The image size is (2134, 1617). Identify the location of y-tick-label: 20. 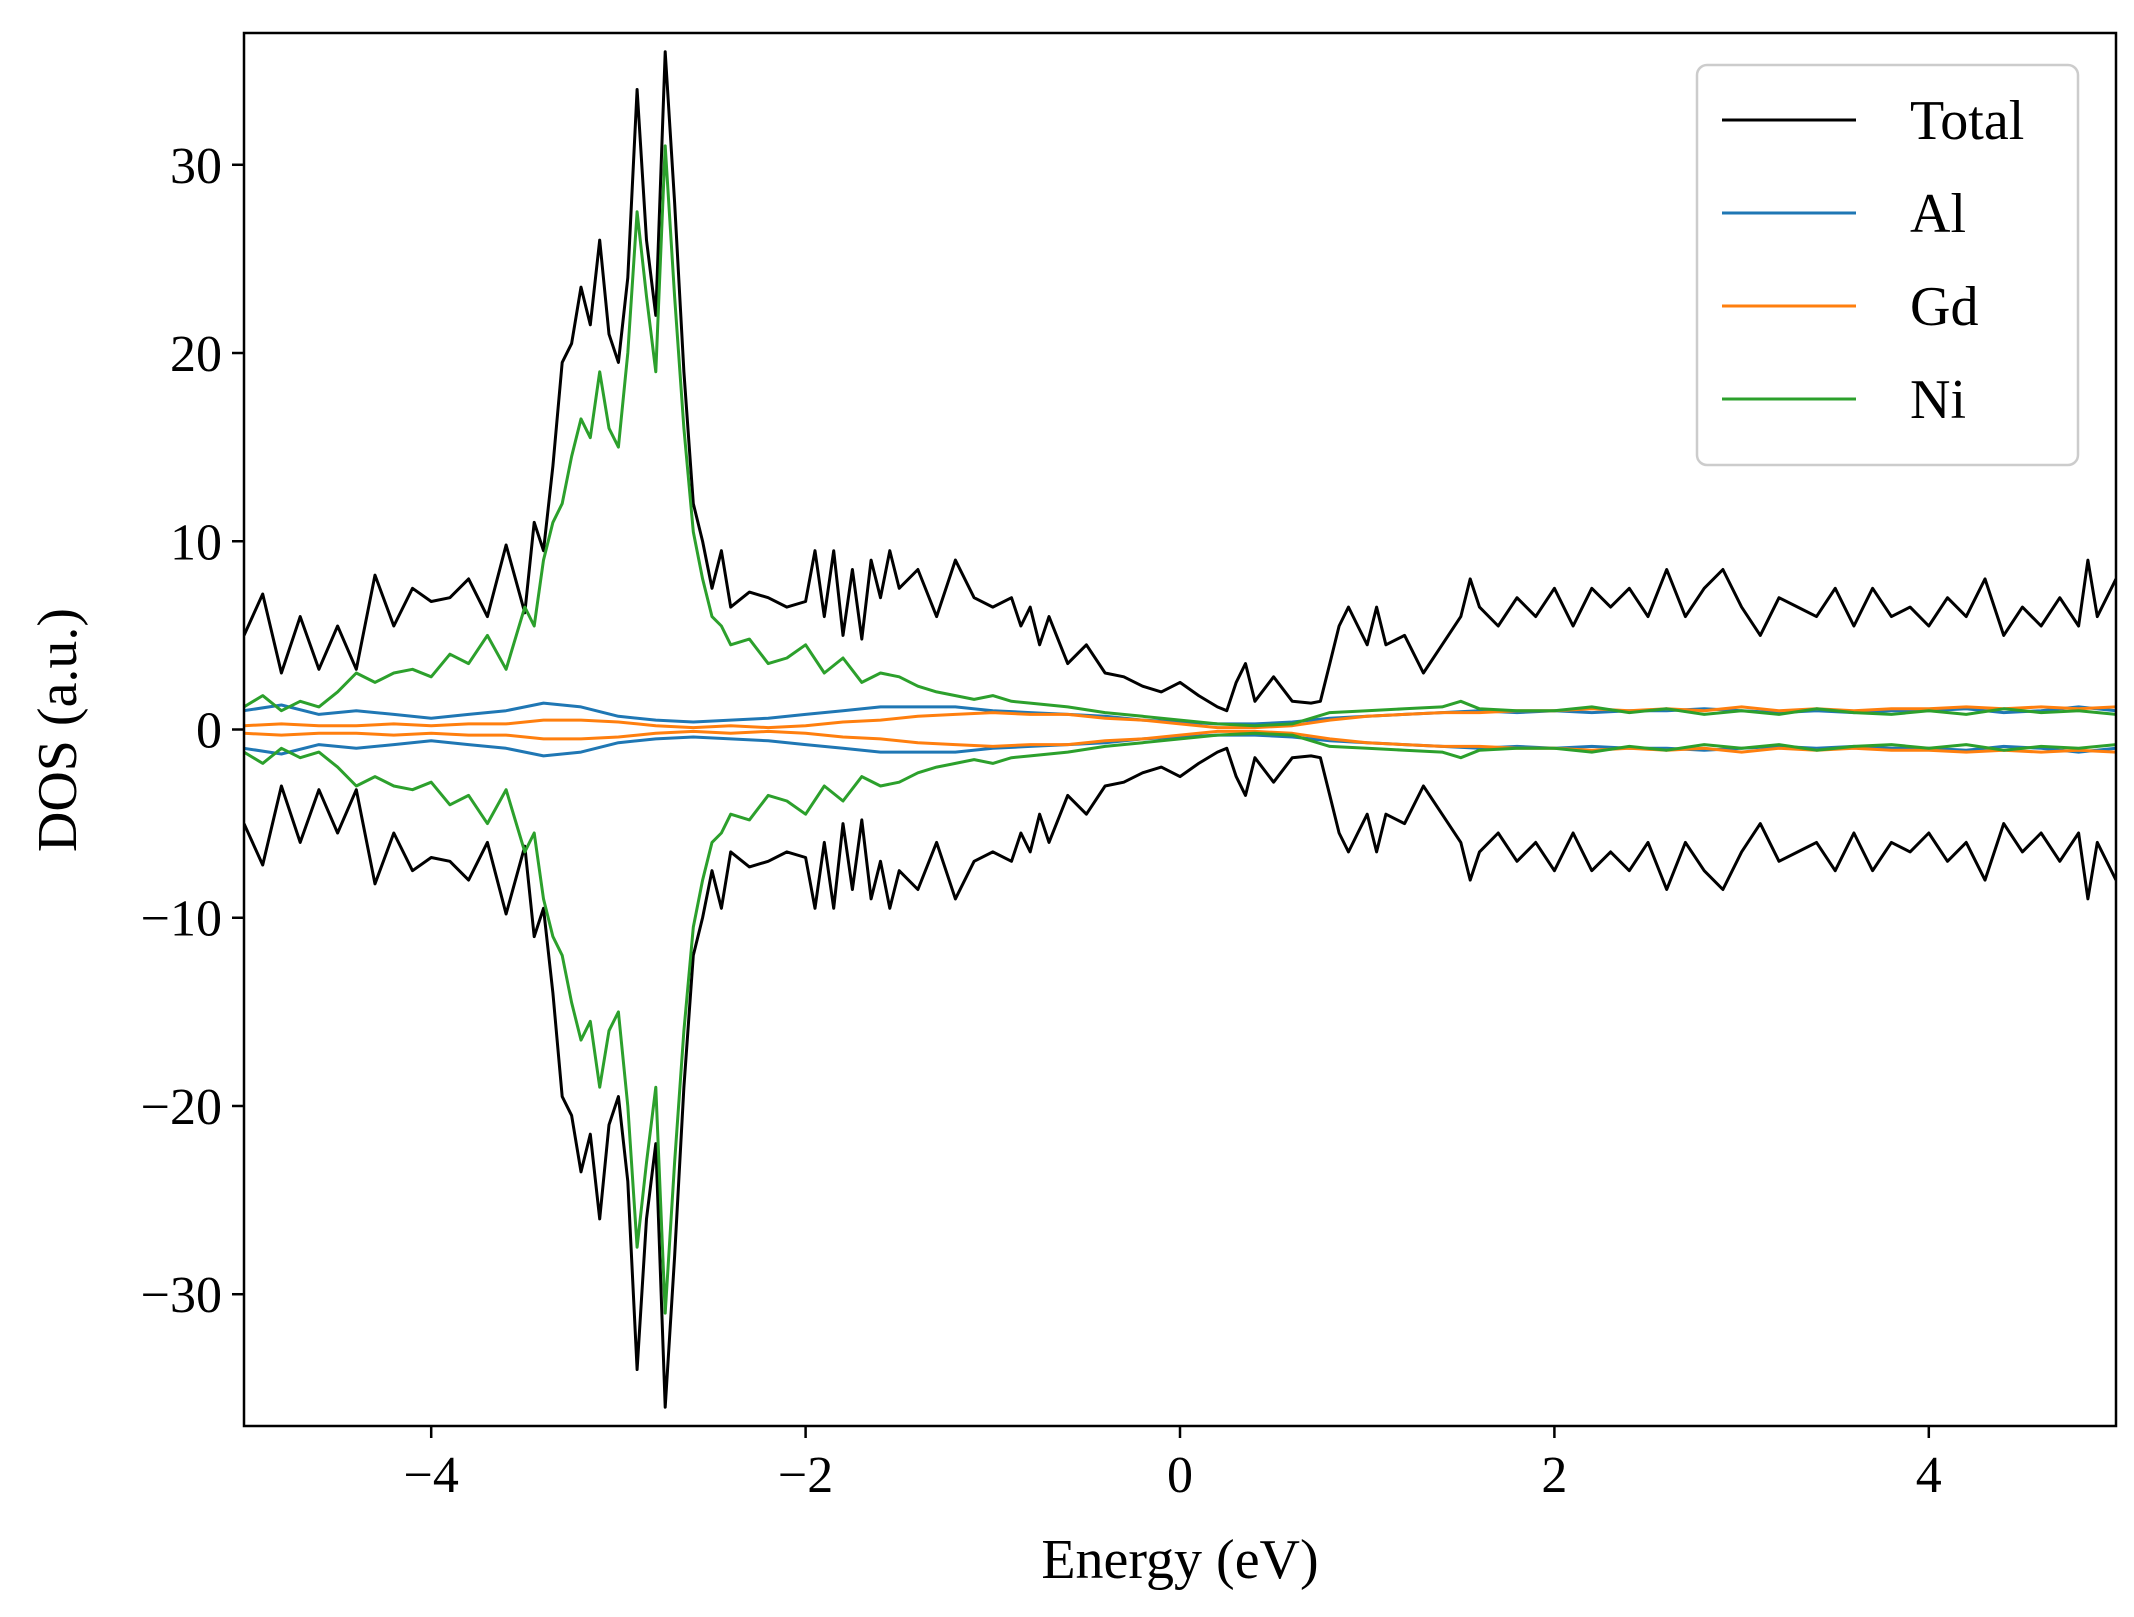
(196, 354).